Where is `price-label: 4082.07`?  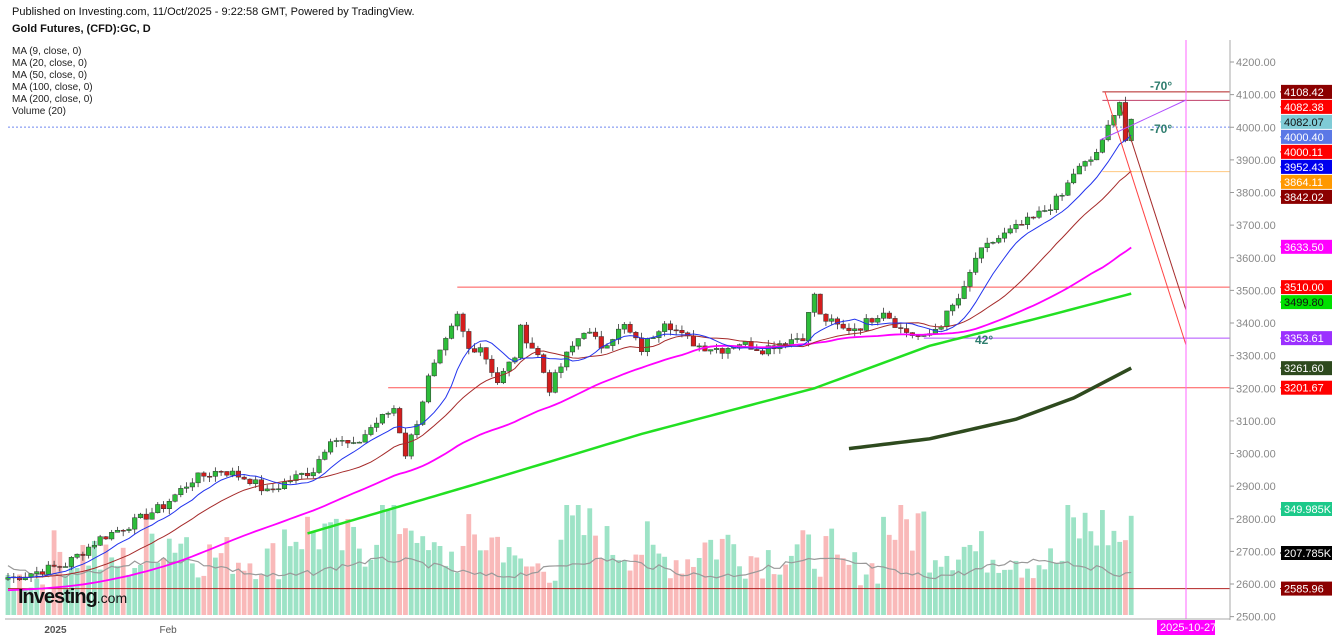
price-label: 4082.07 is located at coordinates (1304, 123).